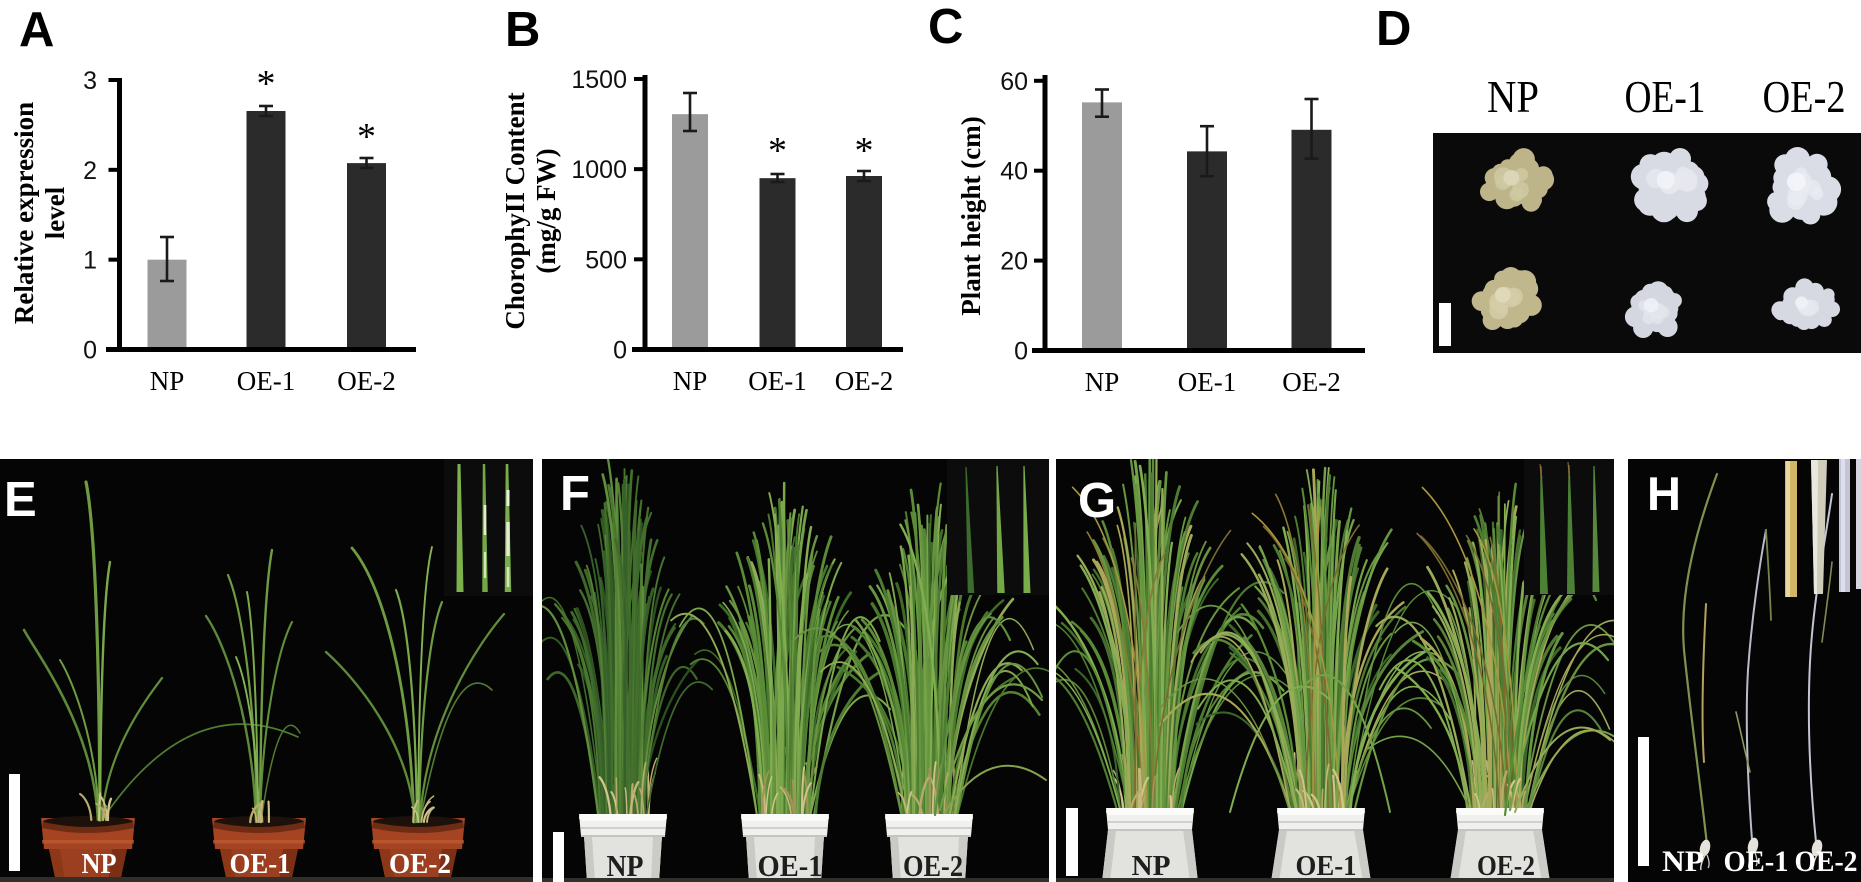 Image resolution: width=1861 pixels, height=882 pixels. Describe the element at coordinates (599, 80) in the screenshot. I see `svg-text: 1500` at that location.